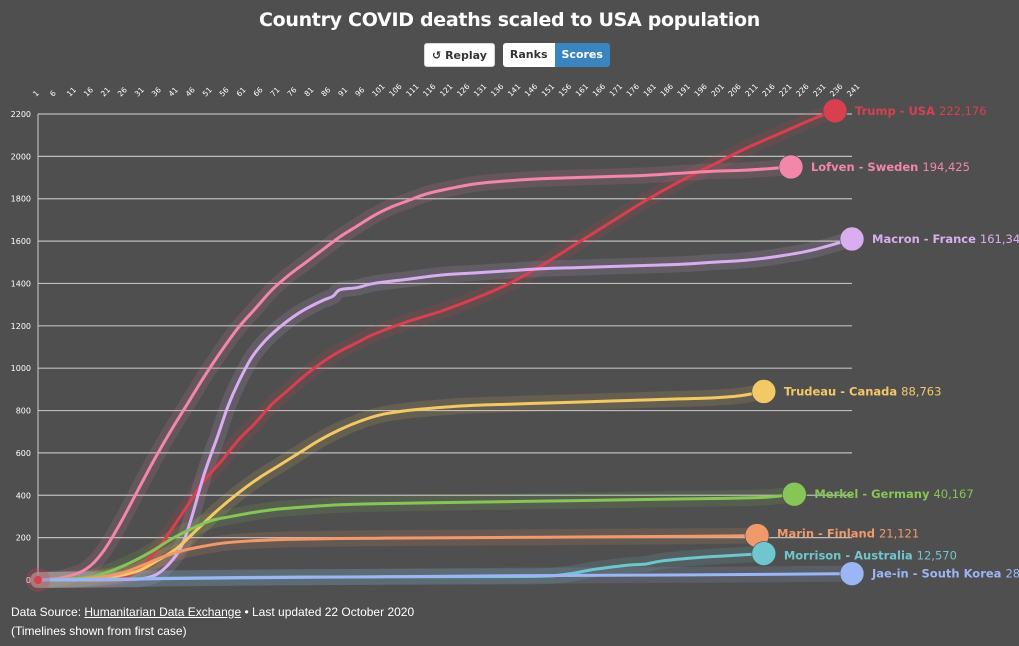  Describe the element at coordinates (921, 391) in the screenshot. I see `series-label-score: 88,763` at that location.